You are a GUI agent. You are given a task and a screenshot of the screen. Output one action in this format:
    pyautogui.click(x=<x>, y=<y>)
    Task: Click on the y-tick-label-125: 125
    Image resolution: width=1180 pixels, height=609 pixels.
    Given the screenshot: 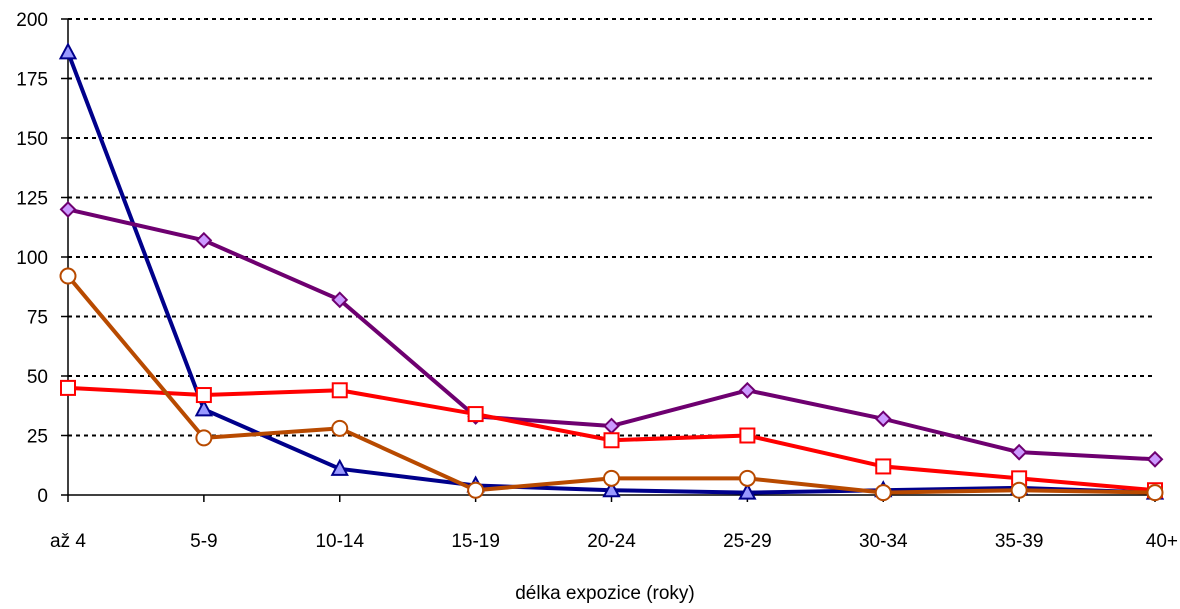 What is the action you would take?
    pyautogui.click(x=32, y=199)
    